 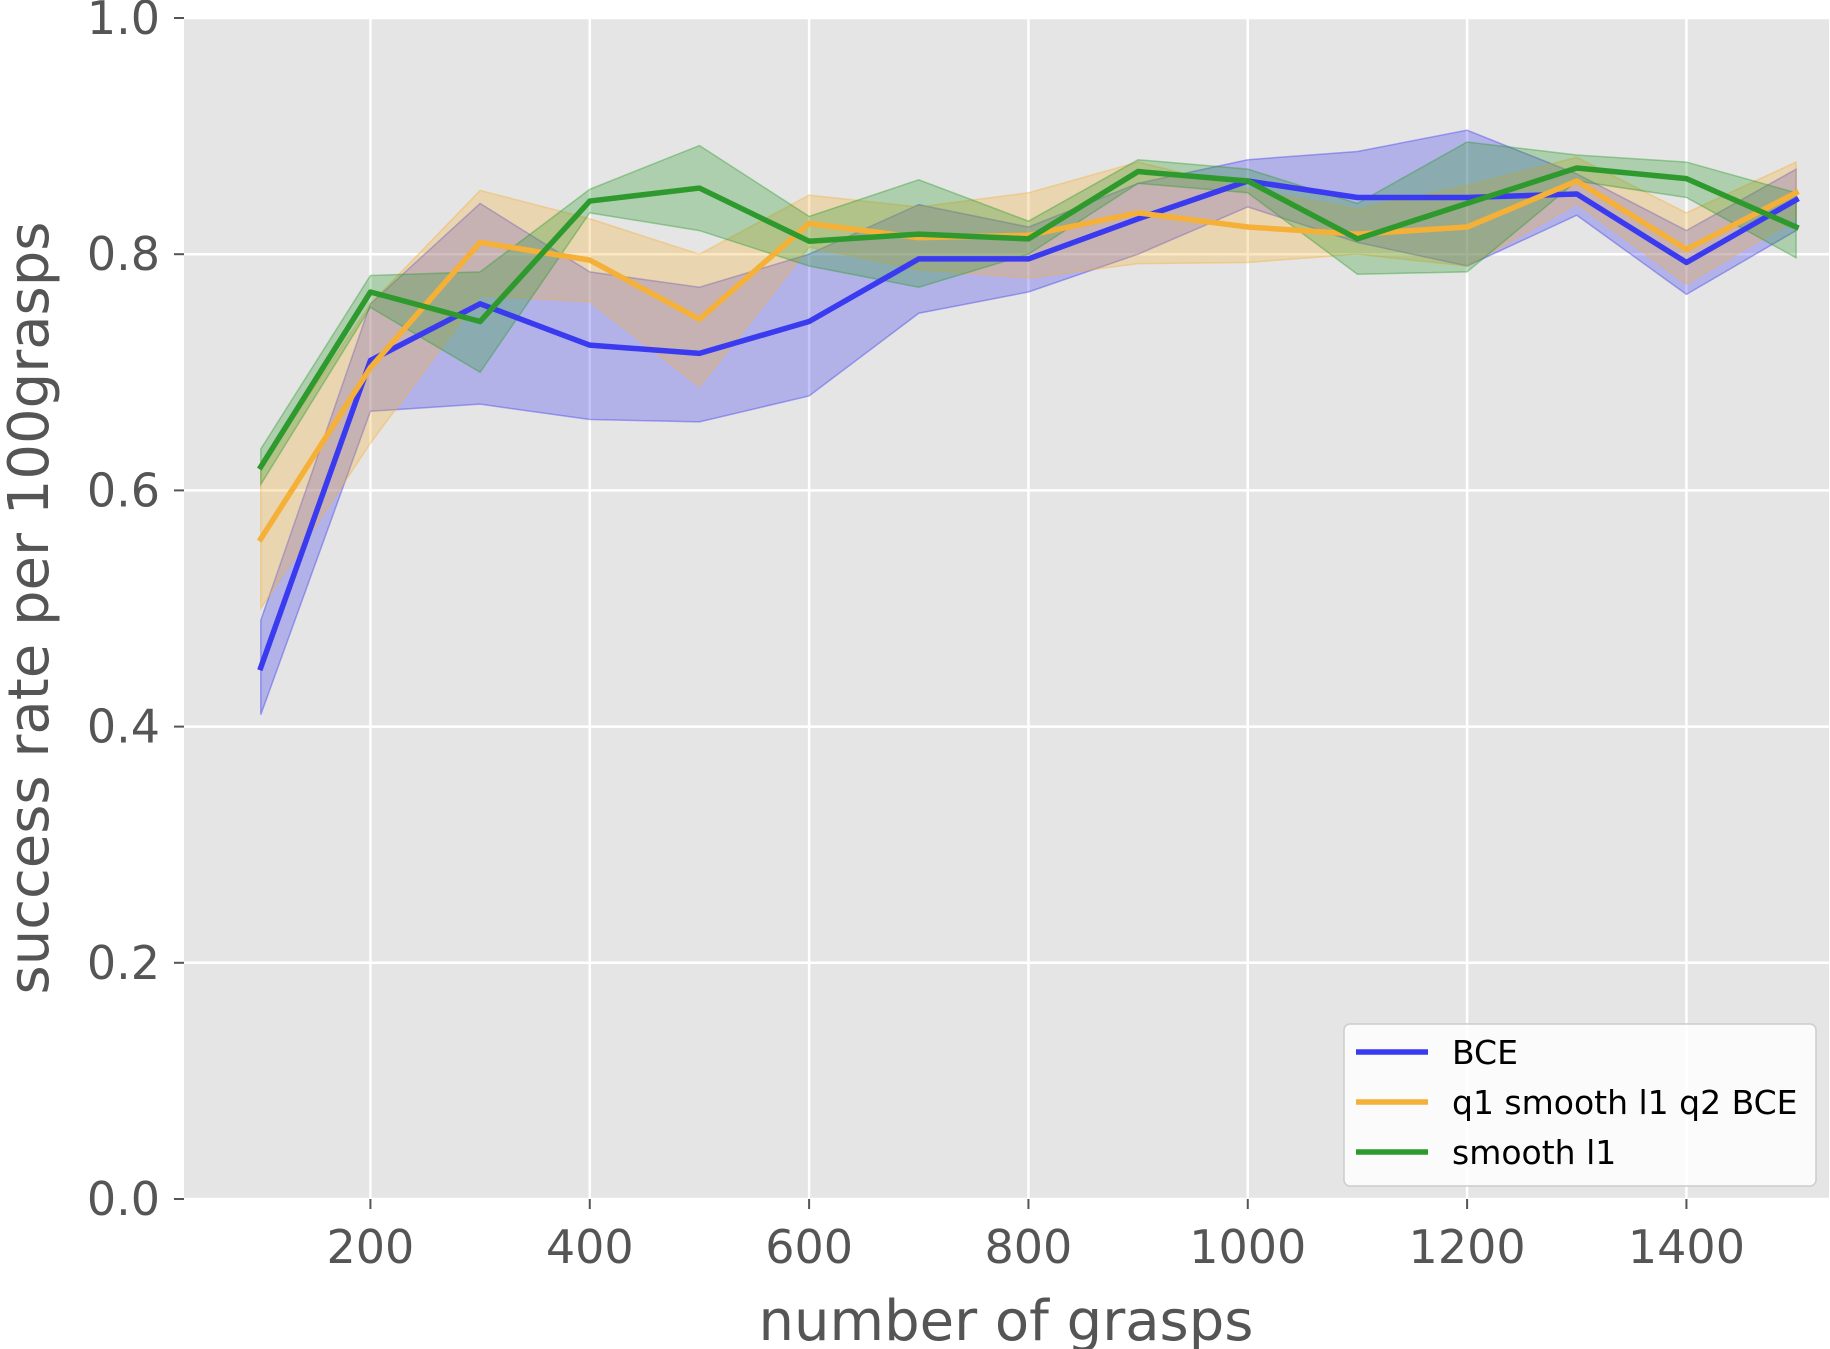 I want to click on x-tick-label: 200, so click(x=371, y=1247).